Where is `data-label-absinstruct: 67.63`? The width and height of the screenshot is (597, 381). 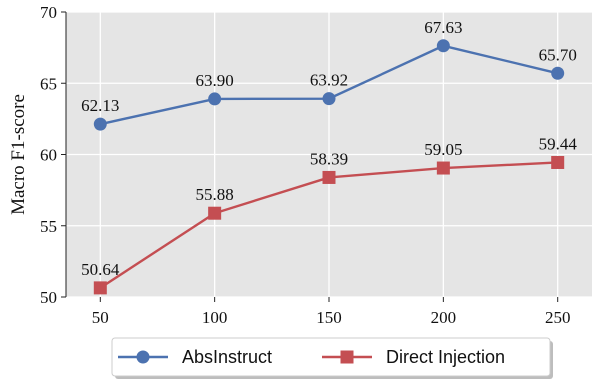 data-label-absinstruct: 67.63 is located at coordinates (443, 27).